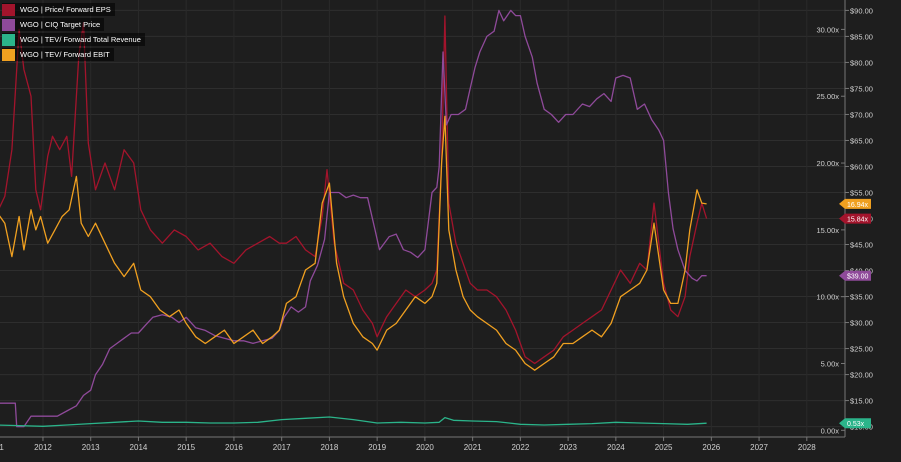 The width and height of the screenshot is (901, 462). I want to click on right-tick-label: $15.00, so click(861, 401).